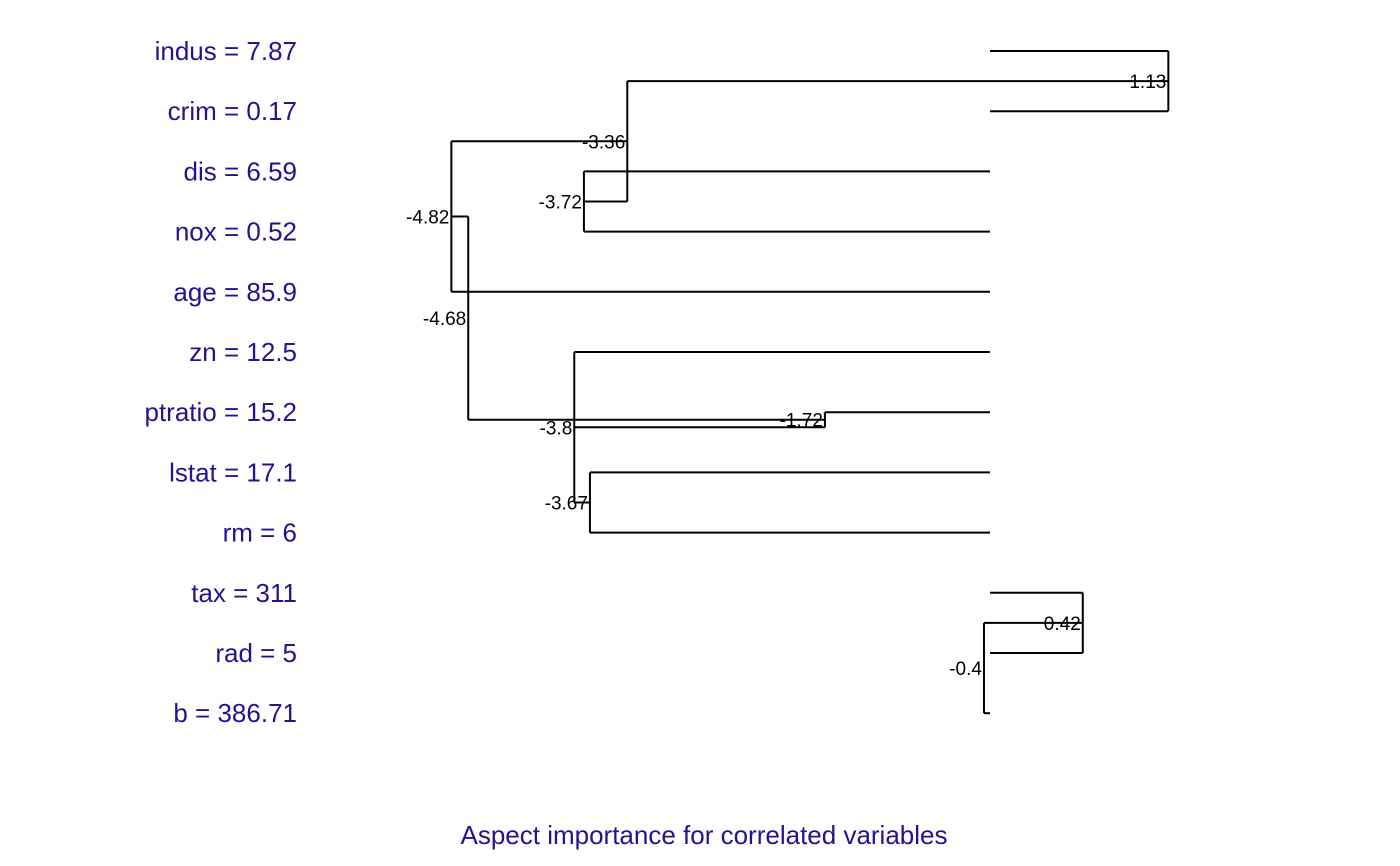  I want to click on node-label-n2: -3.72, so click(560, 203).